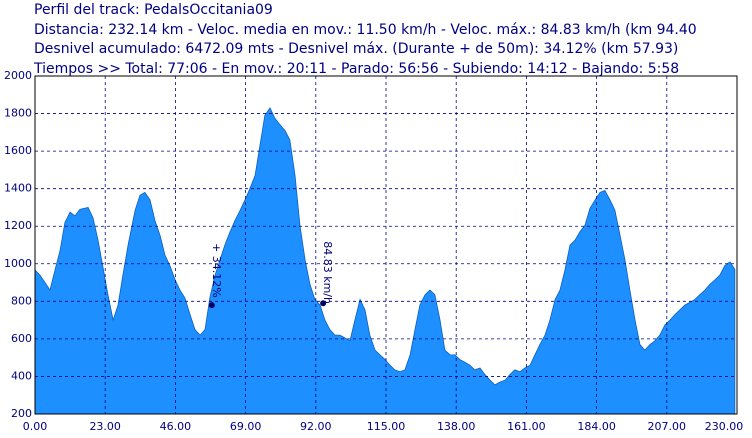 The height and width of the screenshot is (438, 752). Describe the element at coordinates (21, 375) in the screenshot. I see `y-tick-label: 400` at that location.